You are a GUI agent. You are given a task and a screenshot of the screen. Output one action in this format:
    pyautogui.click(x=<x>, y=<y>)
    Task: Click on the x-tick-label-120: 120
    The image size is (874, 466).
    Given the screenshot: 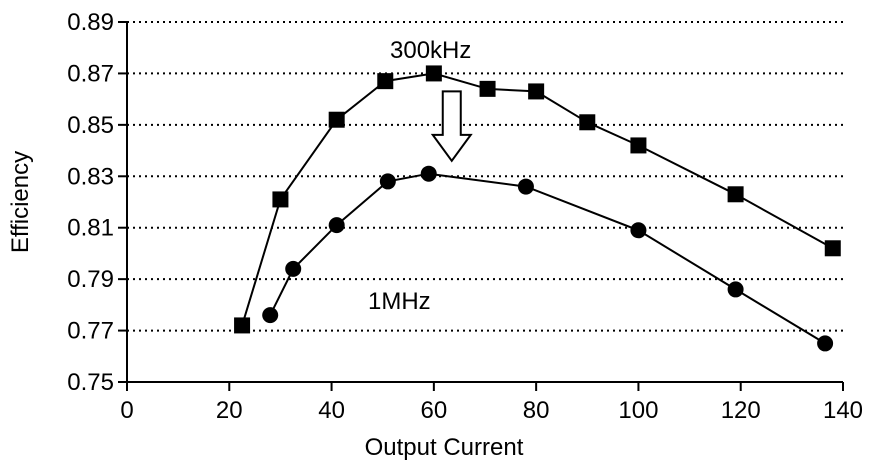 What is the action you would take?
    pyautogui.click(x=741, y=410)
    